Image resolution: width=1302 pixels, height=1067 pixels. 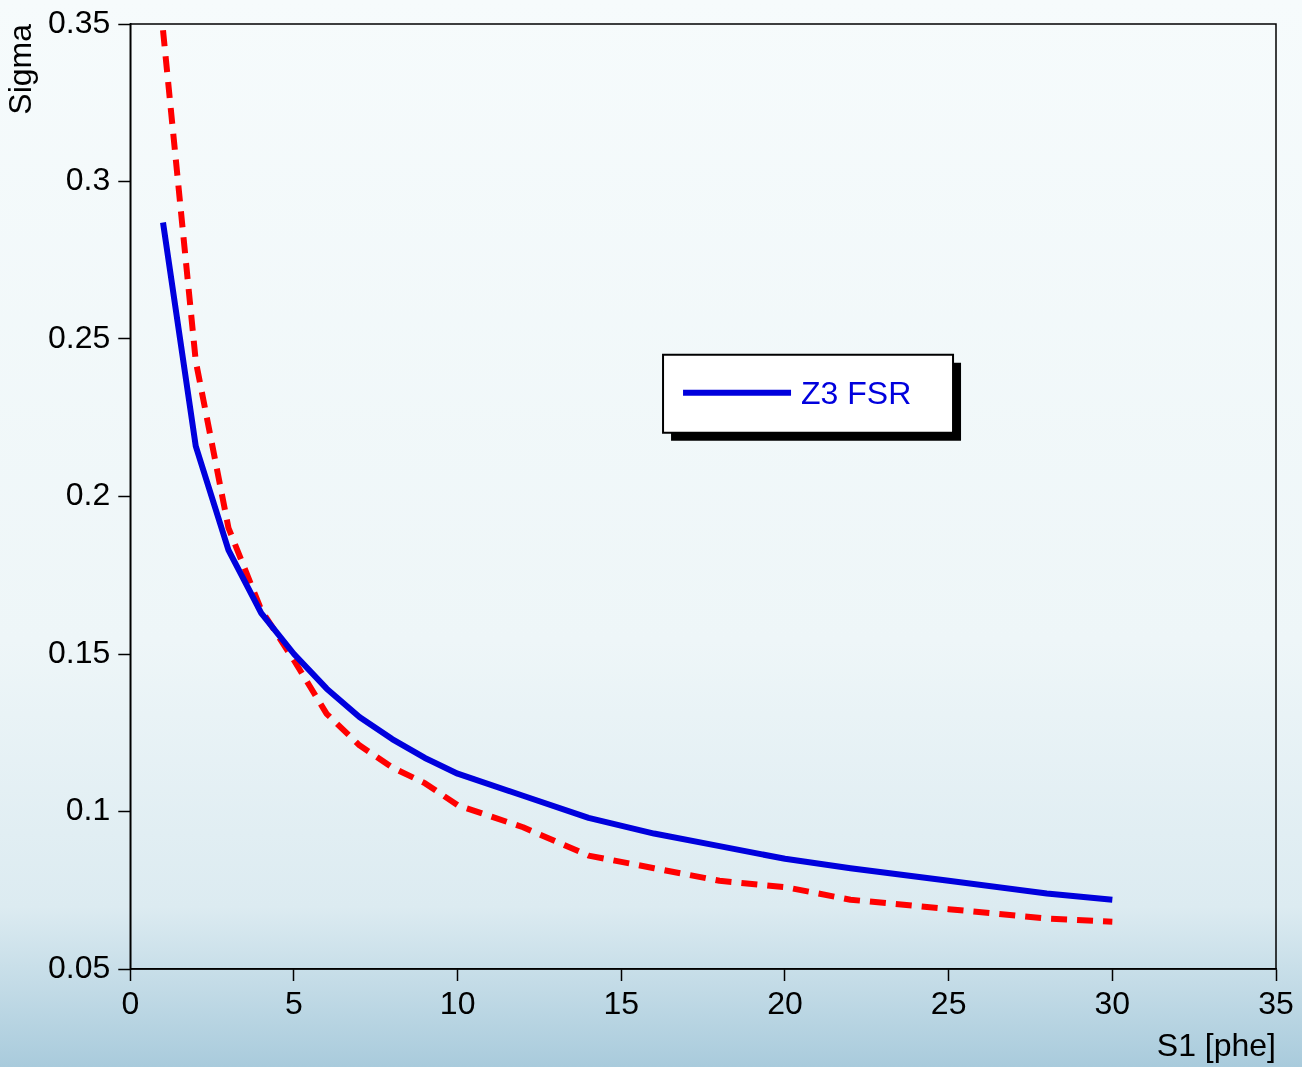 What do you see at coordinates (1276, 1002) in the screenshot?
I see `x-tick-label: 35` at bounding box center [1276, 1002].